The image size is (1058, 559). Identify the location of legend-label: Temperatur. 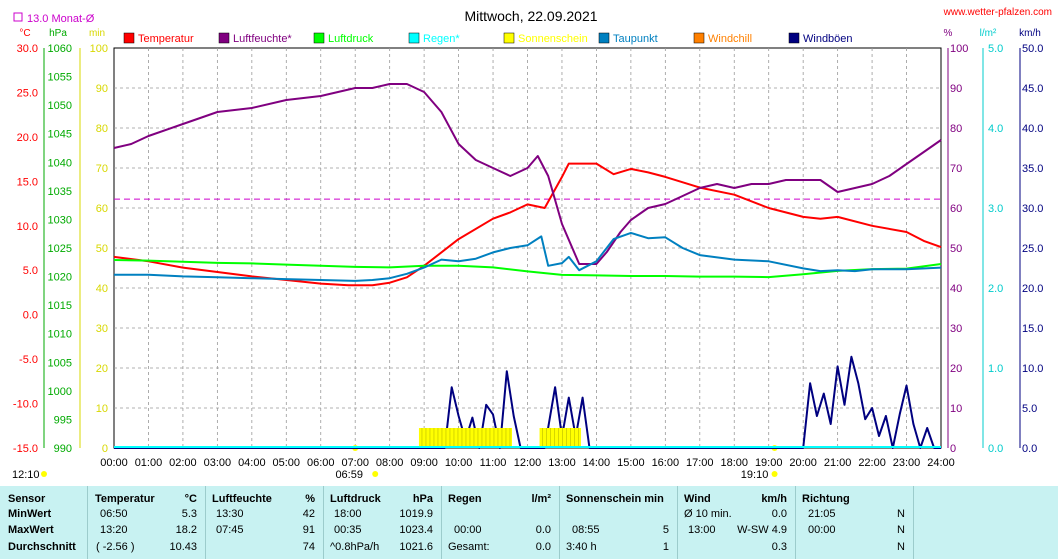
(166, 39).